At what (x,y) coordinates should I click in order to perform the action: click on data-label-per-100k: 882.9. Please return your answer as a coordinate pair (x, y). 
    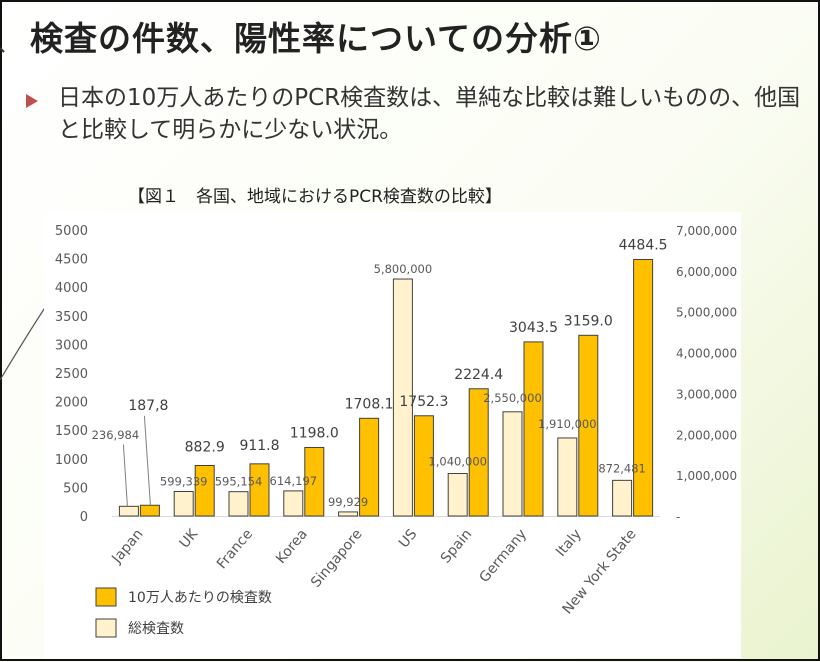
    Looking at the image, I should click on (205, 447).